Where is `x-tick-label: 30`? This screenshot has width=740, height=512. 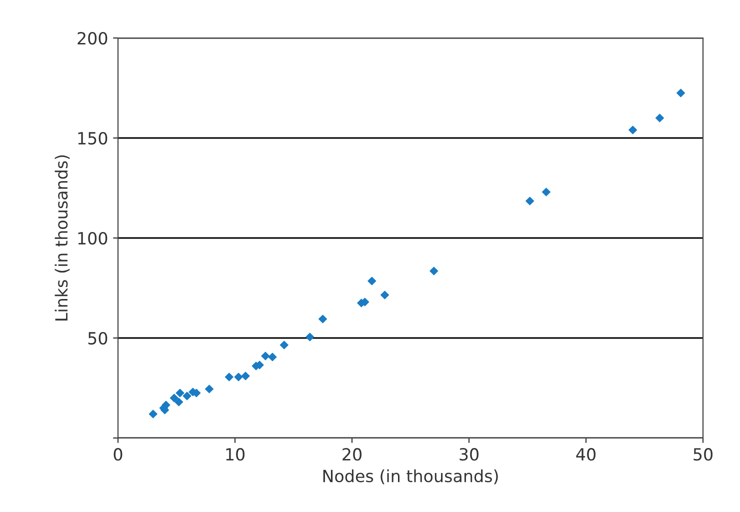
x-tick-label: 30 is located at coordinates (469, 454).